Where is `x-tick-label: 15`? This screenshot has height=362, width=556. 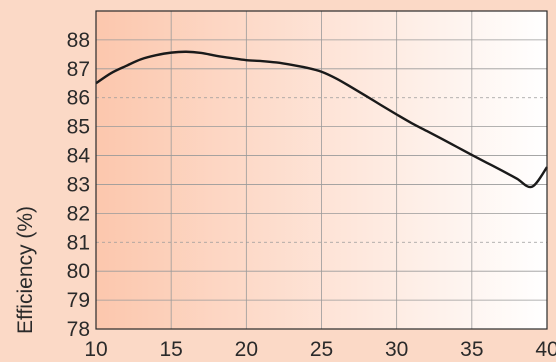
x-tick-label: 15 is located at coordinates (170, 349).